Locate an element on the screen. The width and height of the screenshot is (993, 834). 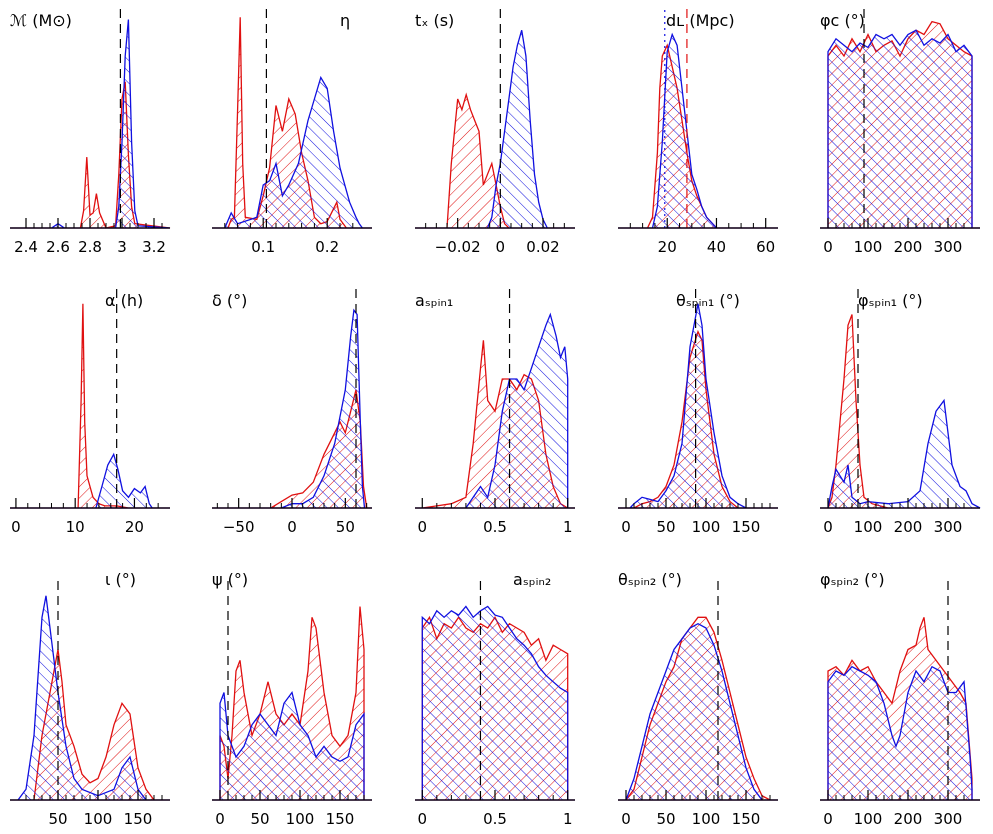
tick-label: 0.2 is located at coordinates (327, 247).